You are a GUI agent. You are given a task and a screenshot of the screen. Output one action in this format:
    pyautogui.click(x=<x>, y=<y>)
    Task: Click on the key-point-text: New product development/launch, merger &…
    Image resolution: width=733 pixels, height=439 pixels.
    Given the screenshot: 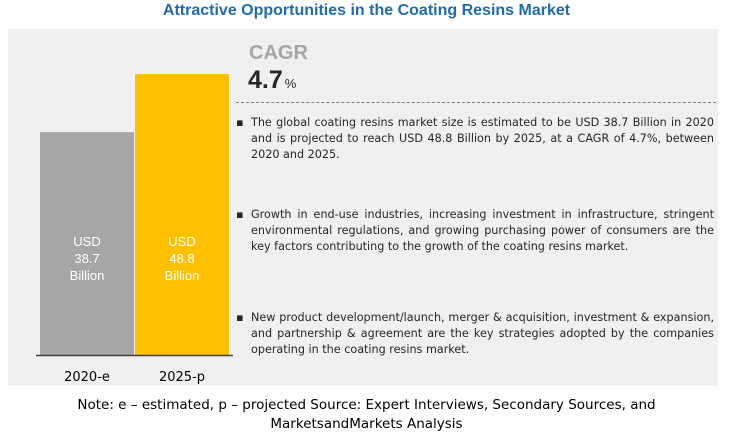 What is the action you would take?
    pyautogui.click(x=482, y=333)
    